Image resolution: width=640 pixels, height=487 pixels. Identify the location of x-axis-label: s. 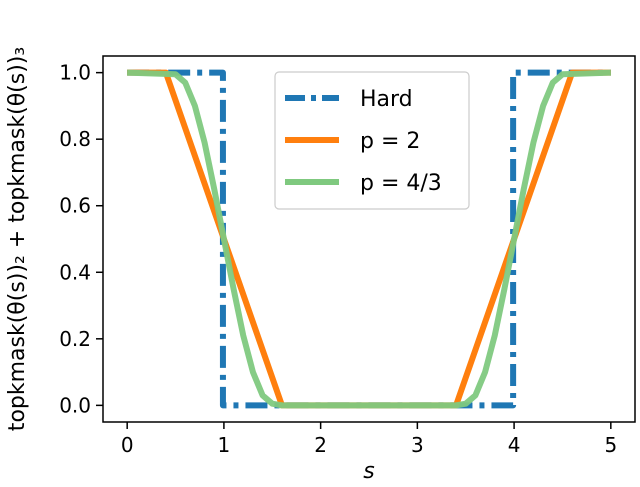
(368, 471).